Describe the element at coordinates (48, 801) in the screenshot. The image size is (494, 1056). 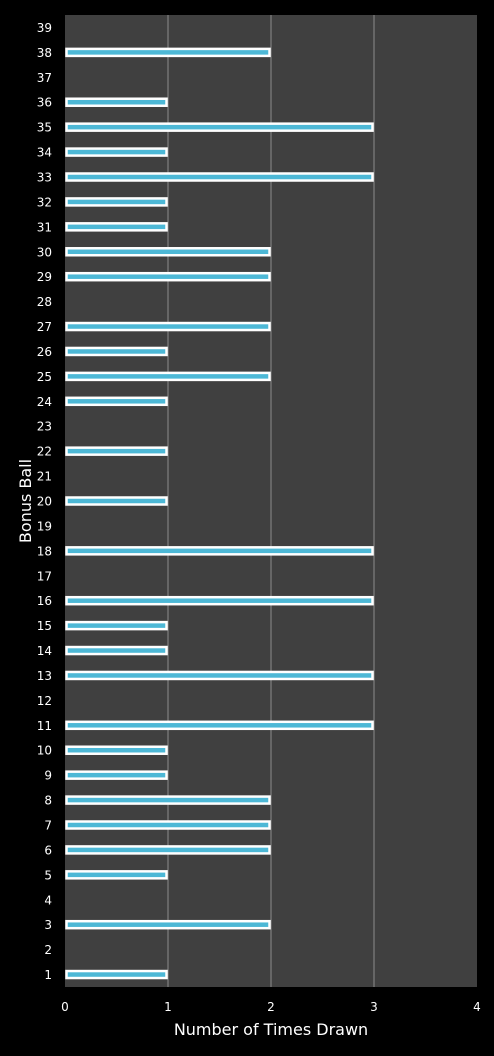
I see `y-tick-label: 8` at that location.